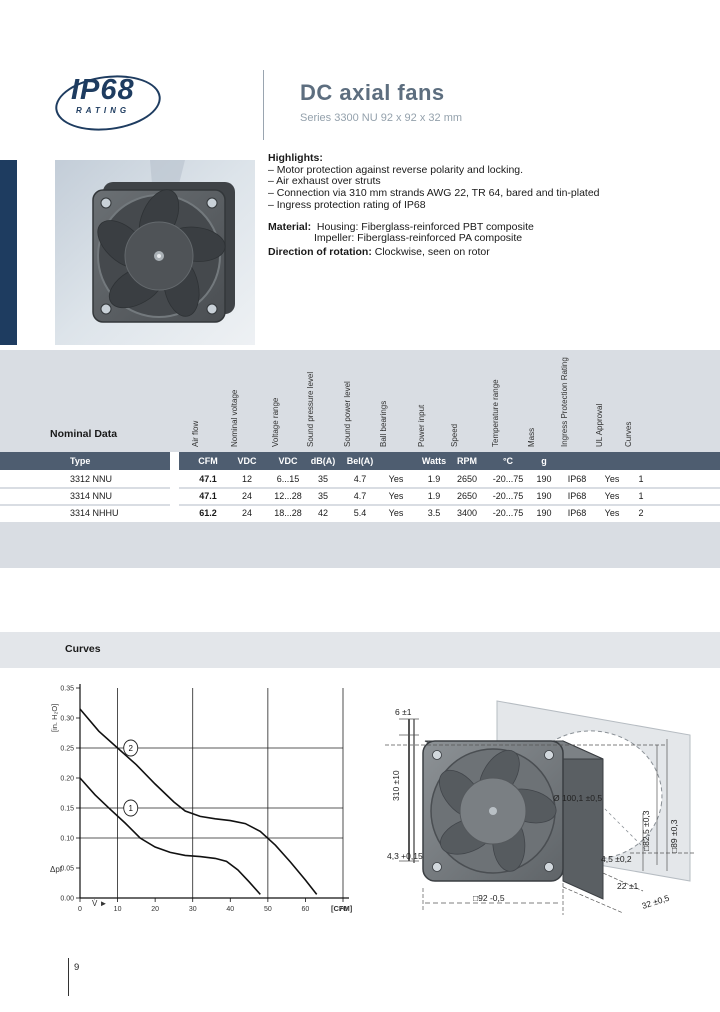 The width and height of the screenshot is (720, 1012). Describe the element at coordinates (544, 461) in the screenshot. I see `unit-label: g` at that location.